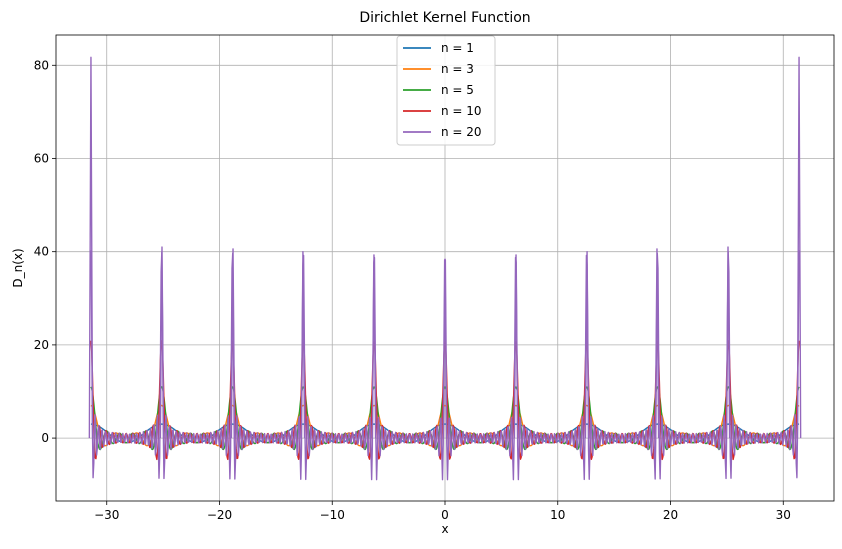 The width and height of the screenshot is (842, 549). What do you see at coordinates (461, 111) in the screenshot?
I see `legend-entry: n = 10` at bounding box center [461, 111].